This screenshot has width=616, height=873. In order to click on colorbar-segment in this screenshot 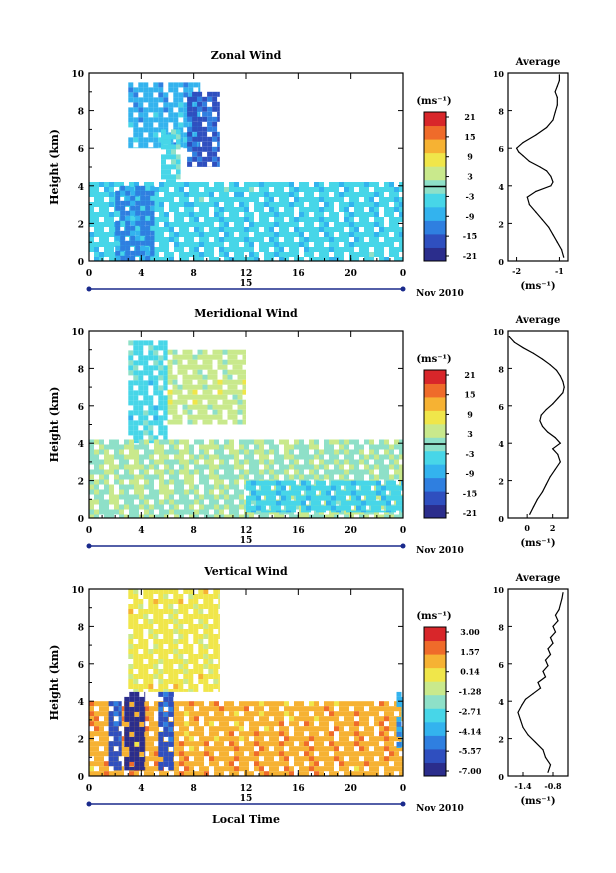, I will do `click(435, 484)`.